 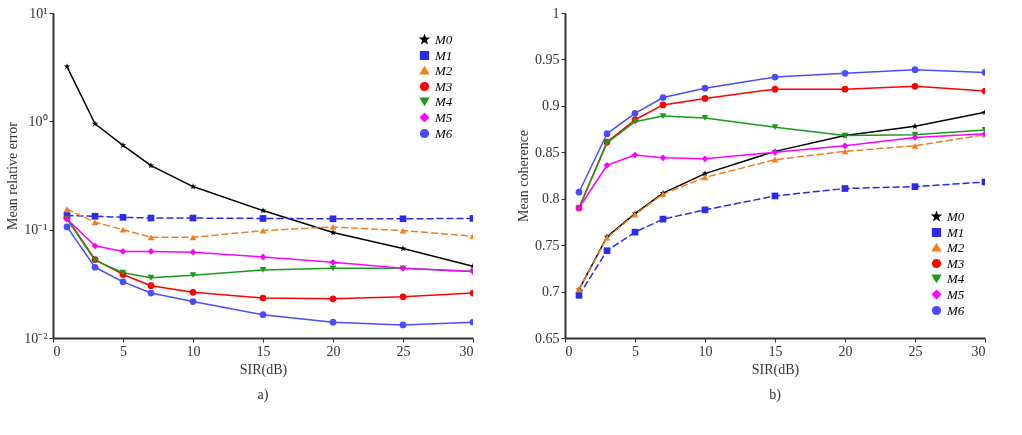 What do you see at coordinates (36, 230) in the screenshot?
I see `y-tick-label: 10⁻¹` at bounding box center [36, 230].